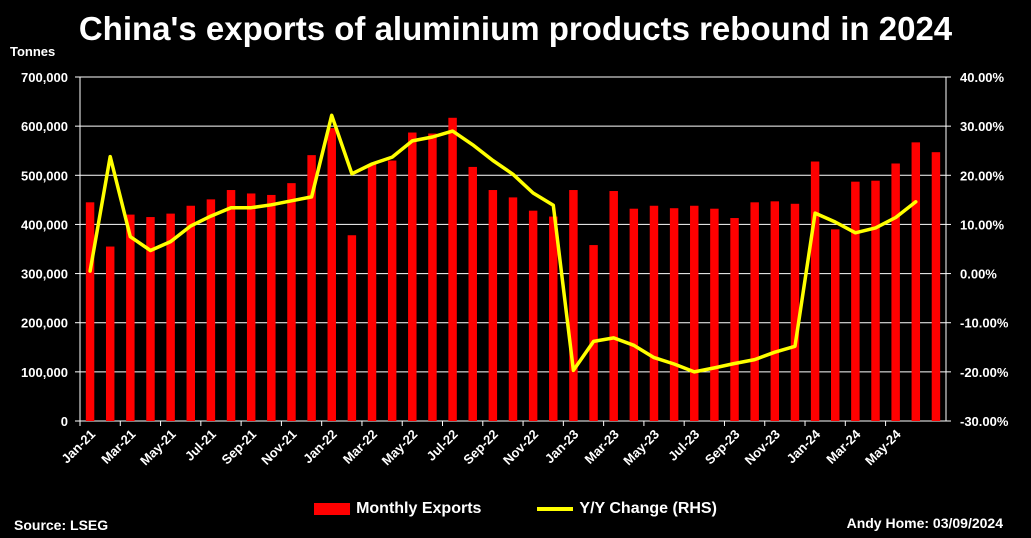  What do you see at coordinates (602, 447) in the screenshot?
I see `x-tick-label: Mar-23` at bounding box center [602, 447].